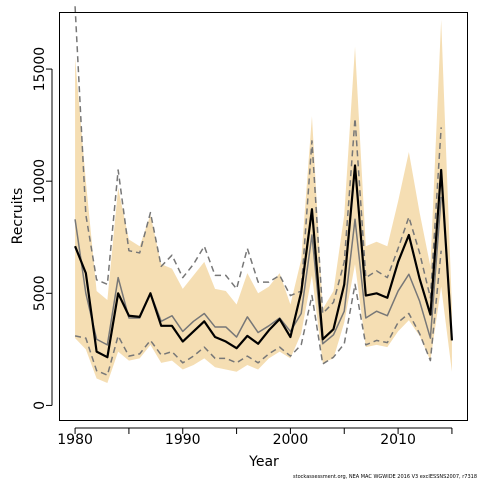  What do you see at coordinates (398, 440) in the screenshot?
I see `x-tick-label: 2010` at bounding box center [398, 440].